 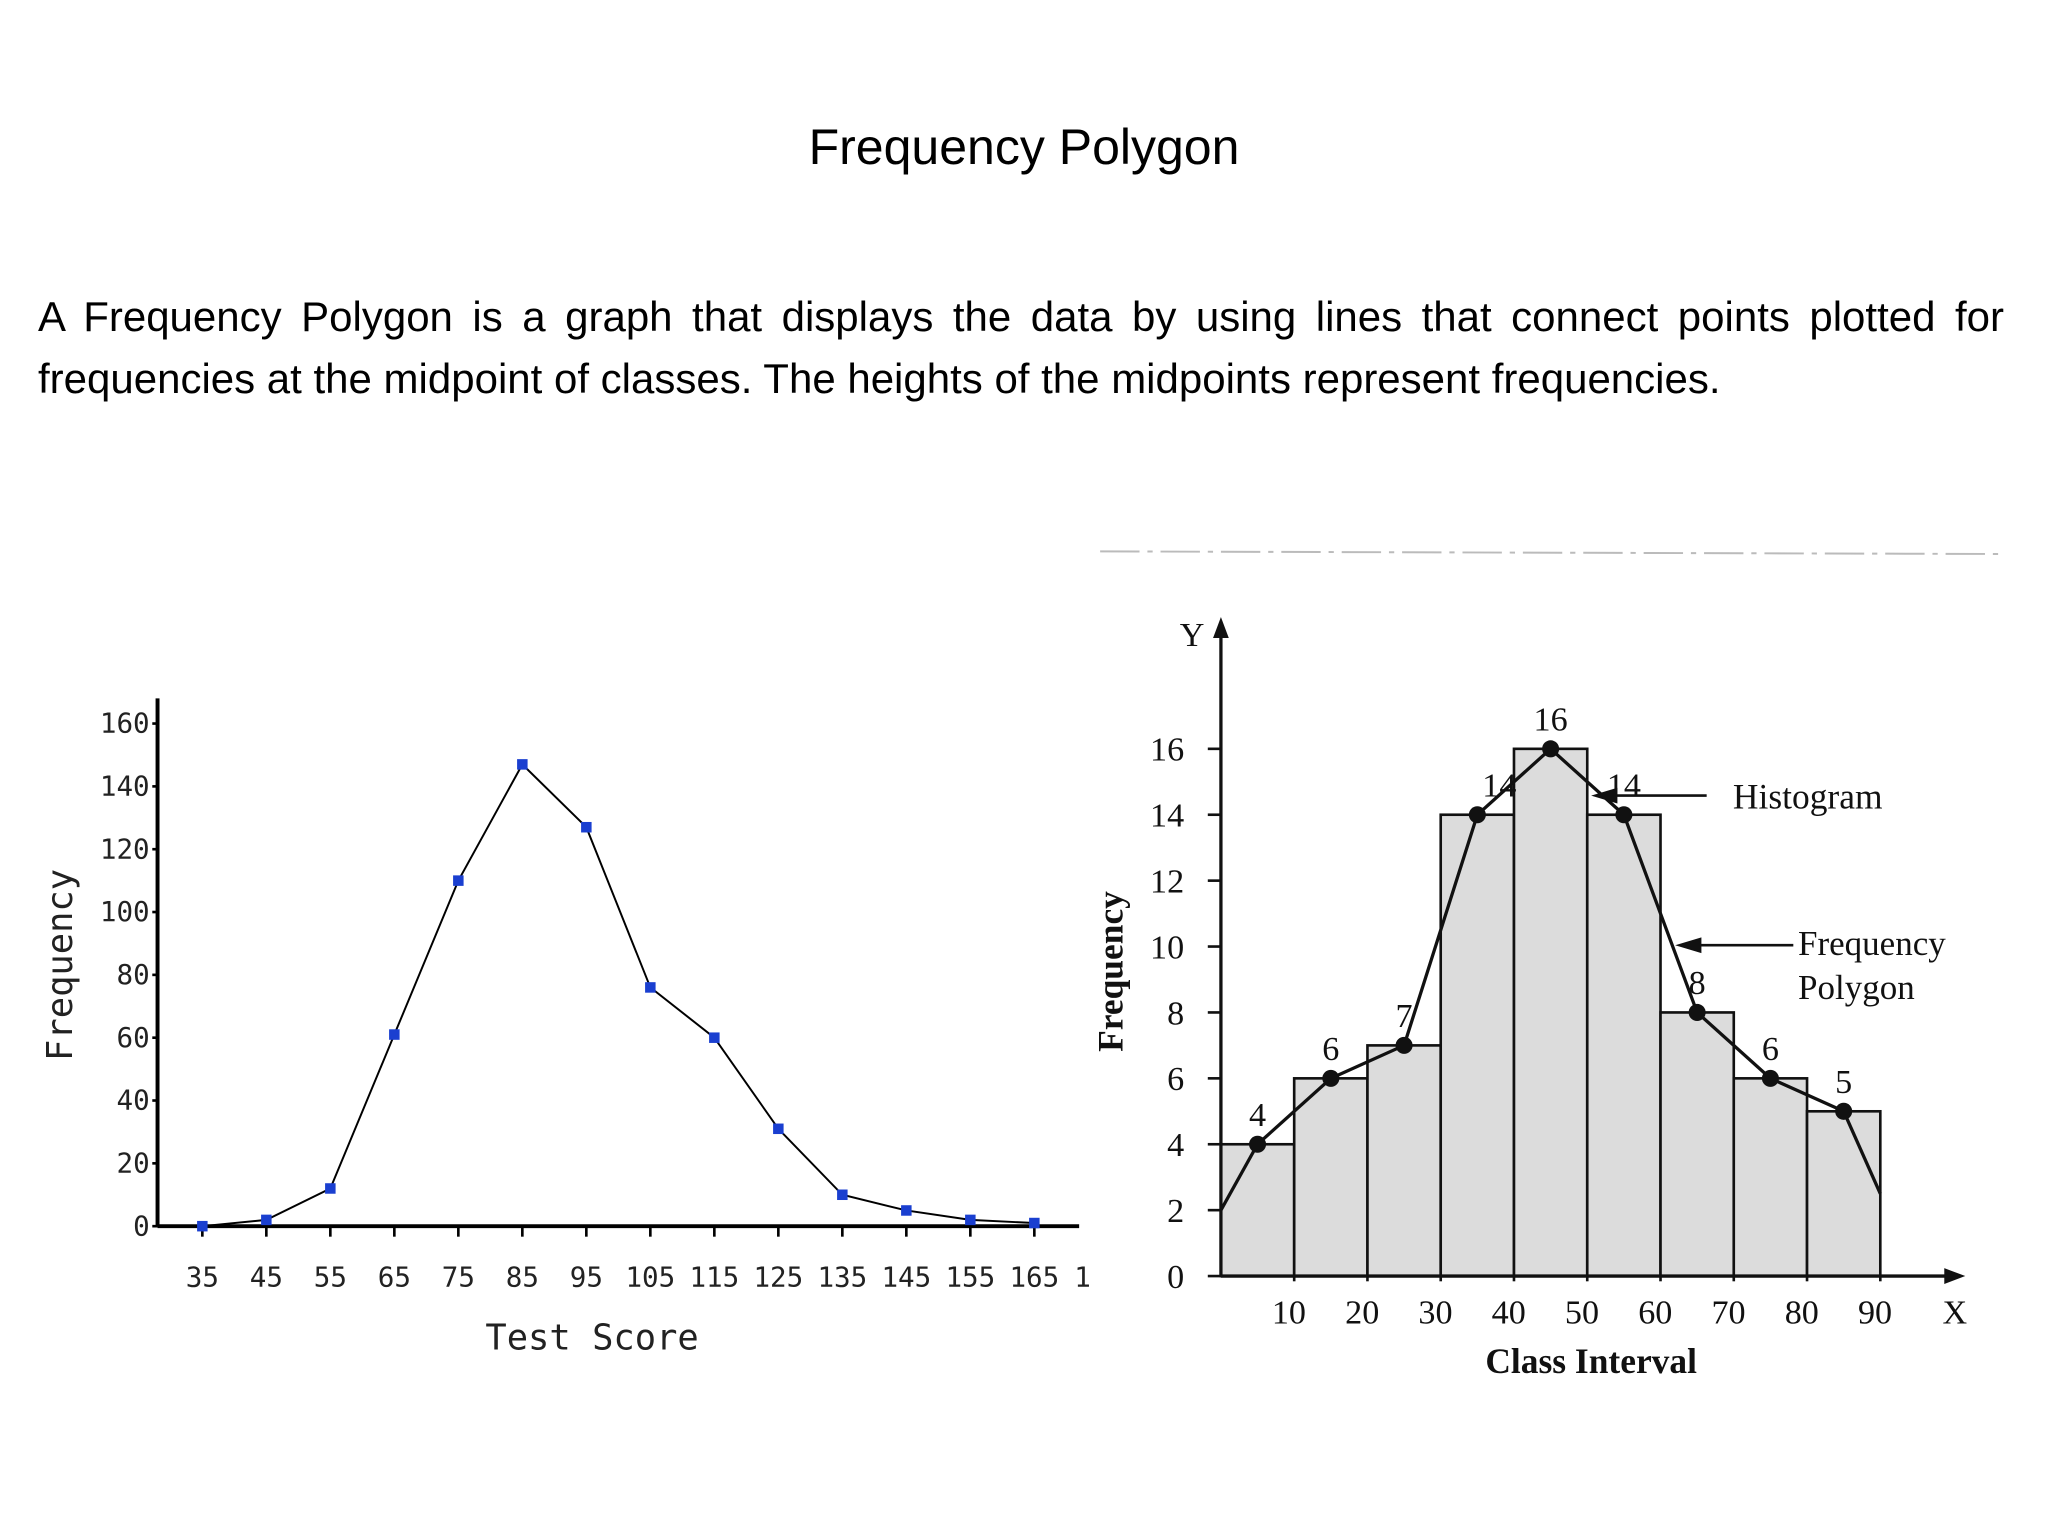 What do you see at coordinates (1024, 147) in the screenshot?
I see `slide-title: Frequency Polygon` at bounding box center [1024, 147].